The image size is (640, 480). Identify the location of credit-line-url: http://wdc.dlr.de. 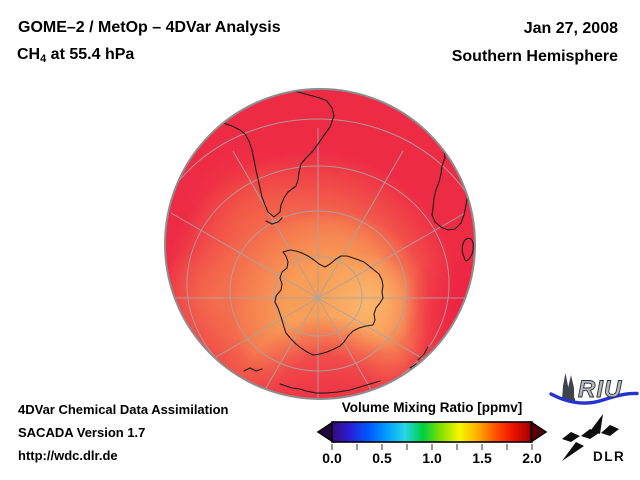
(68, 455).